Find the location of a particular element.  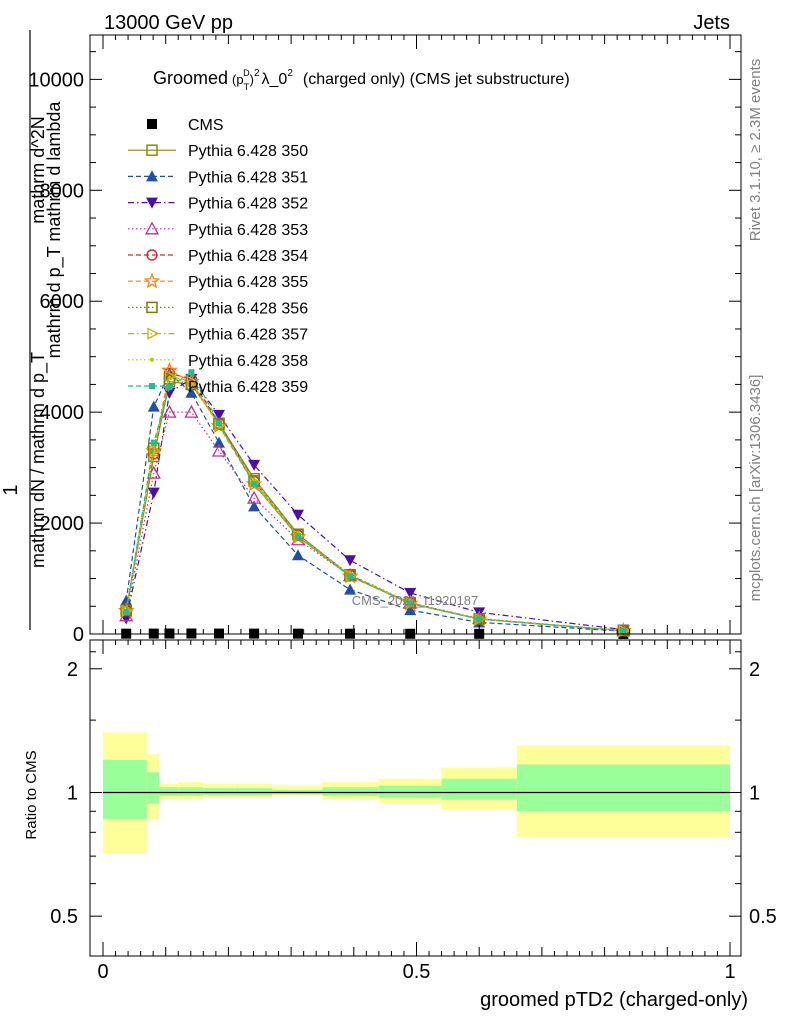

legend-label: Pythia 6.428 354 is located at coordinates (248, 256).